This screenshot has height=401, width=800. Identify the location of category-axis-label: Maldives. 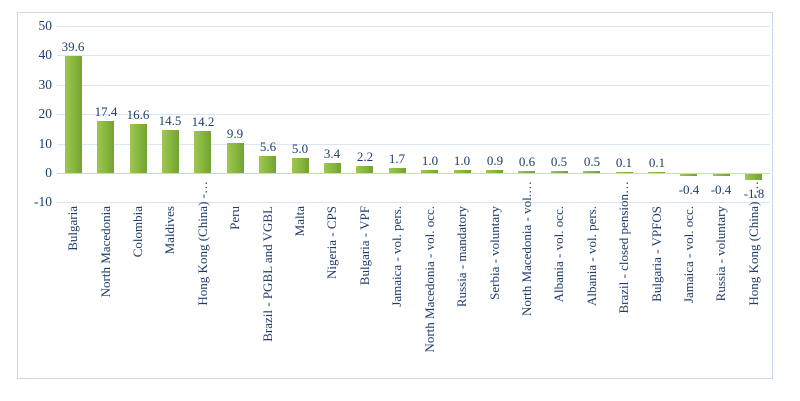
(169, 230).